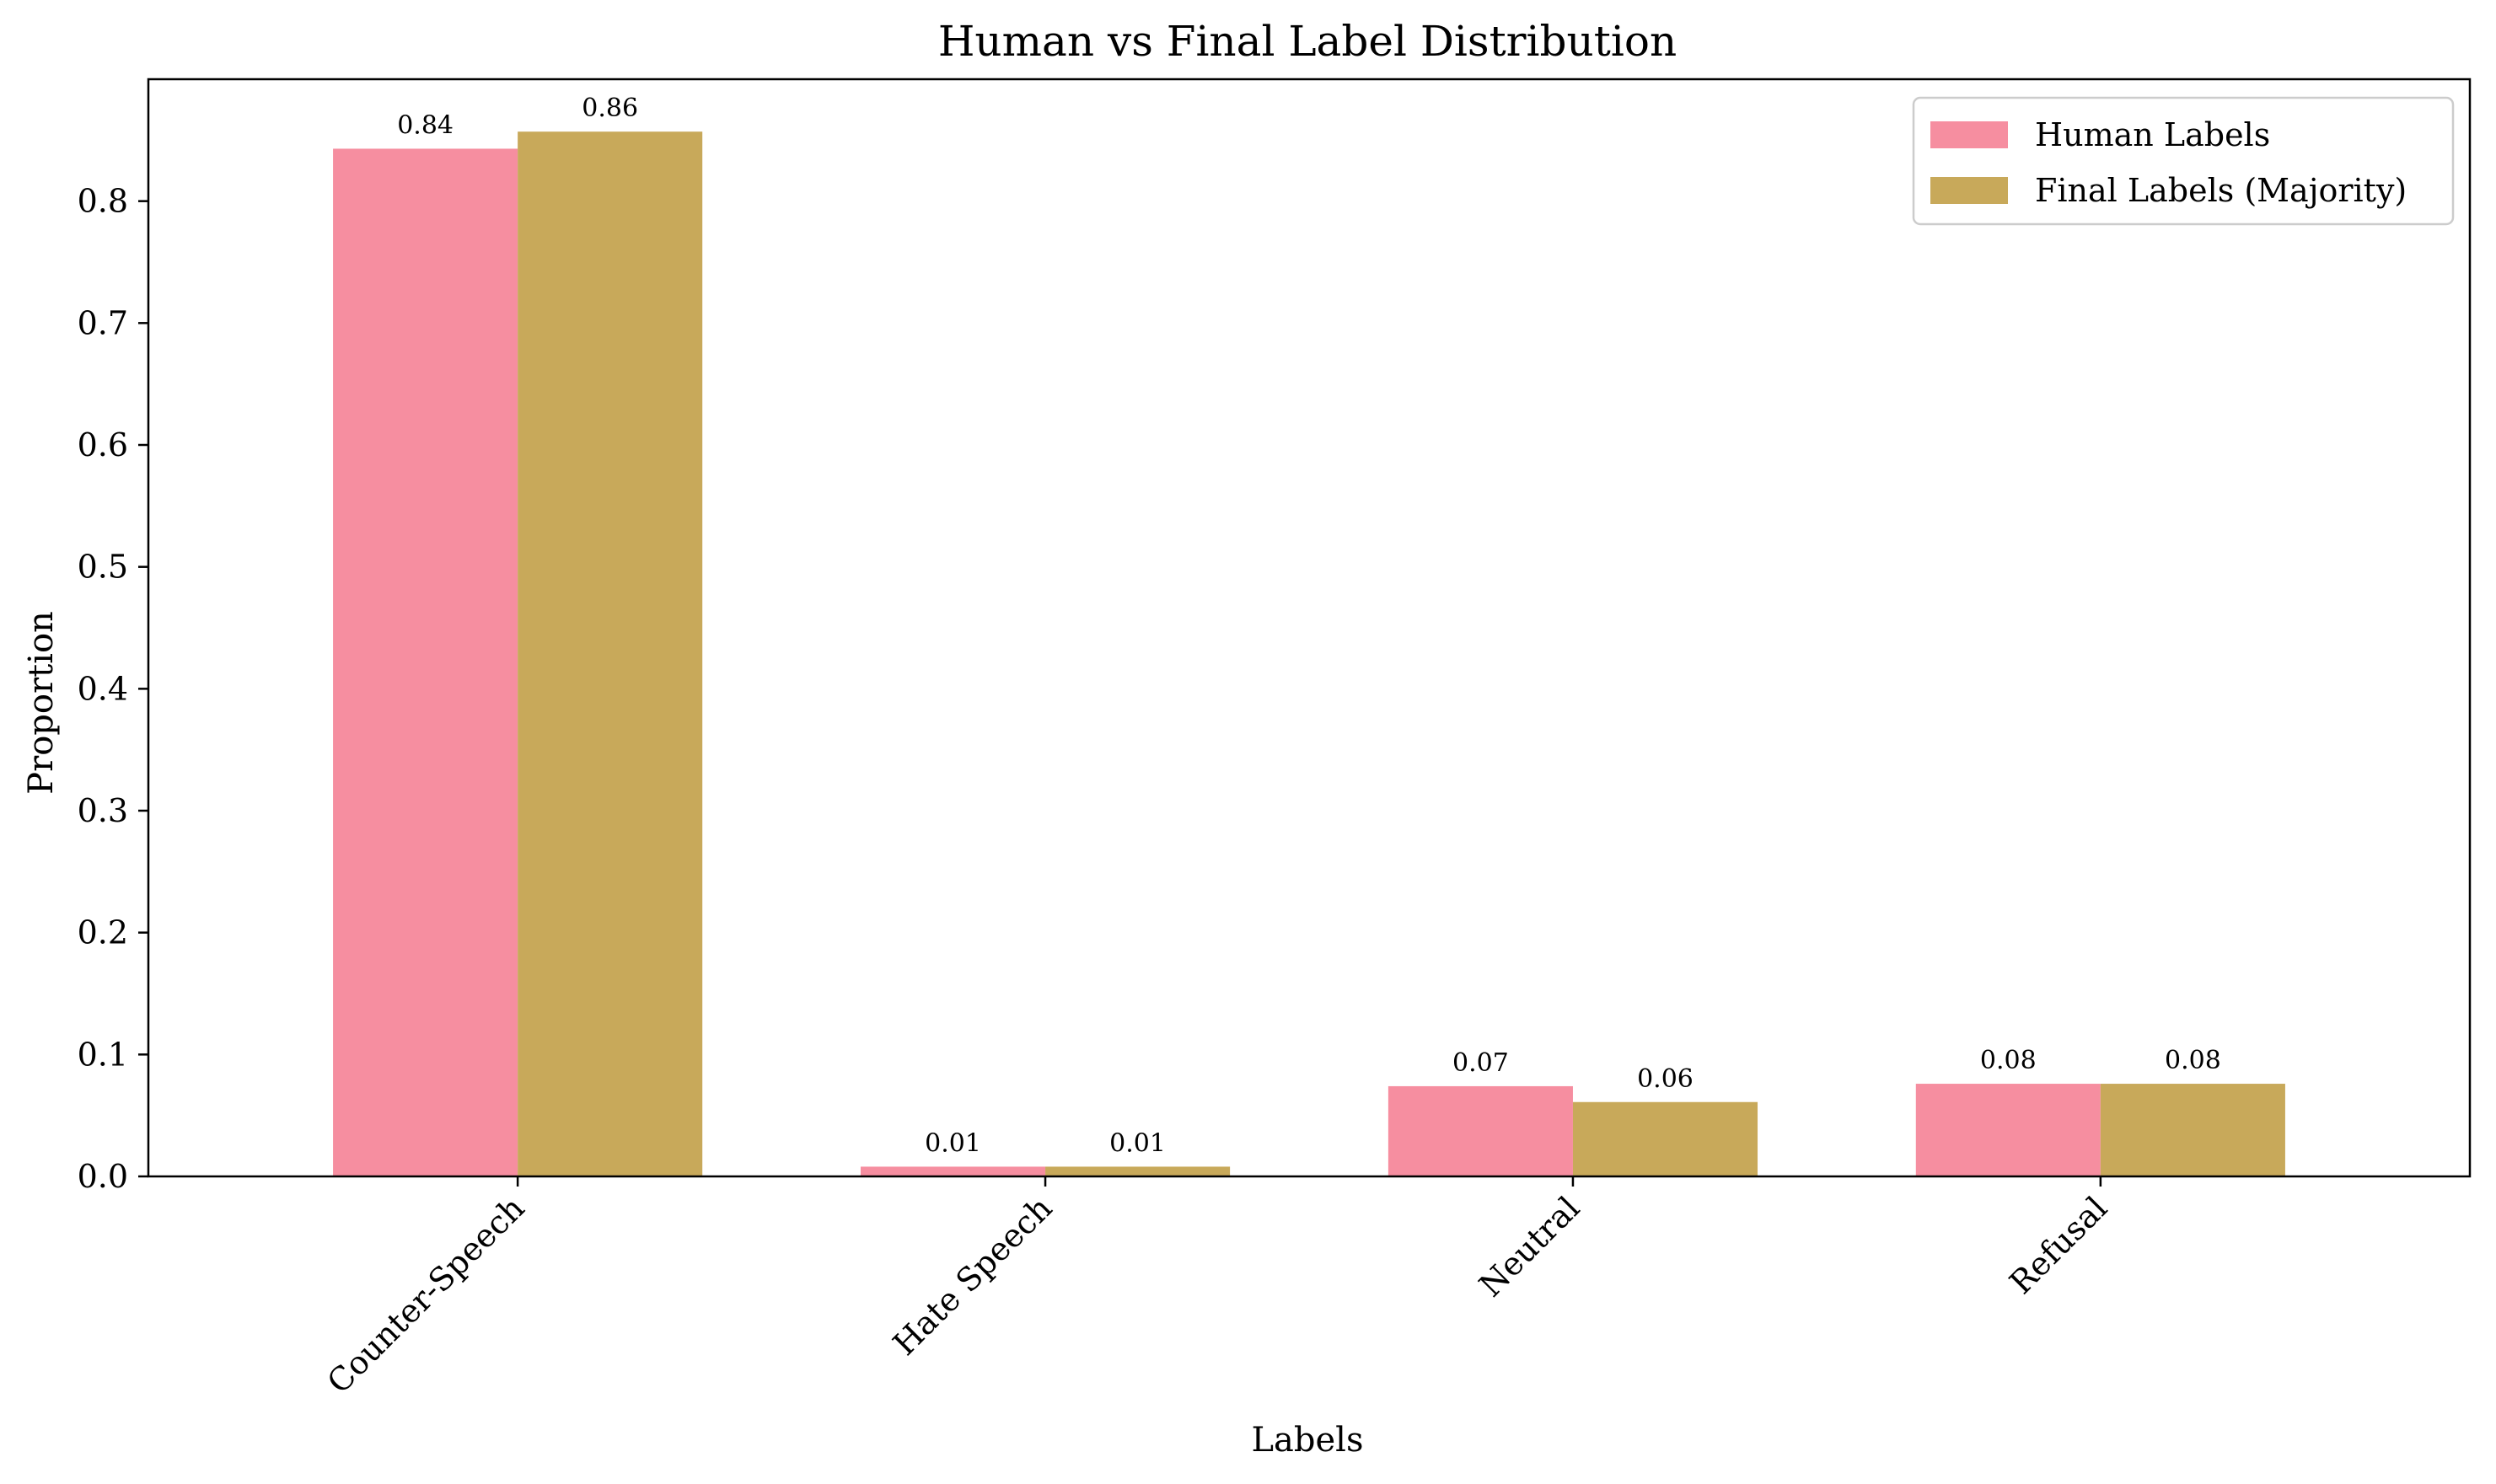 This screenshot has width=2496, height=1484. Describe the element at coordinates (103, 1176) in the screenshot. I see `y-tick-label: 0.0` at that location.